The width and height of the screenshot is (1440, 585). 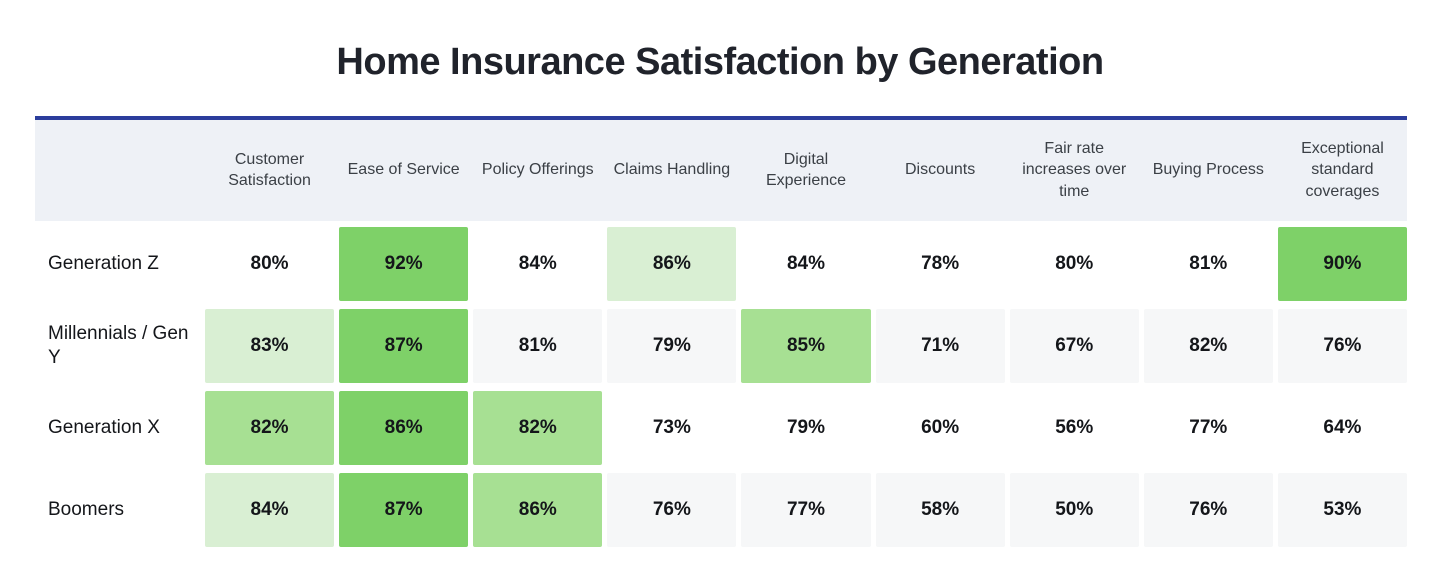 What do you see at coordinates (1074, 509) in the screenshot?
I see `value-cell: 50%` at bounding box center [1074, 509].